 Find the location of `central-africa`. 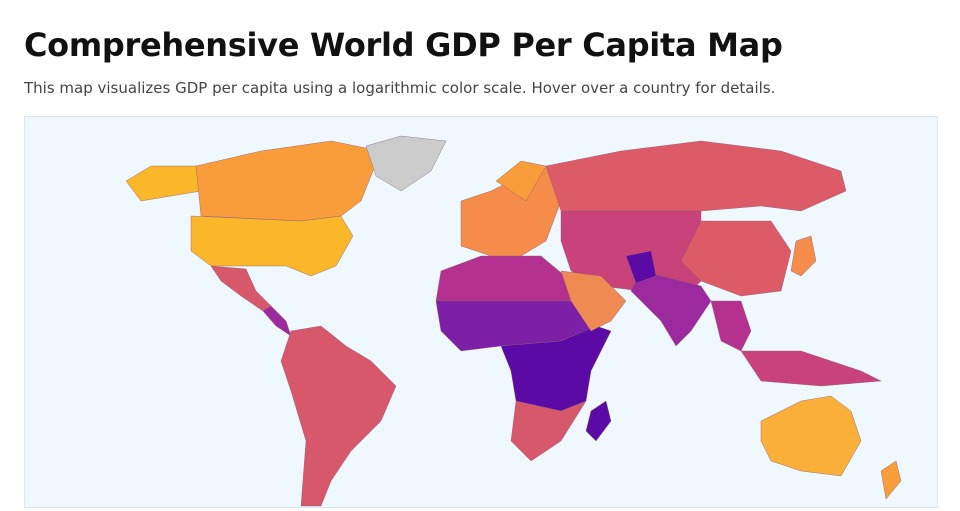

central-africa is located at coordinates (556, 368).